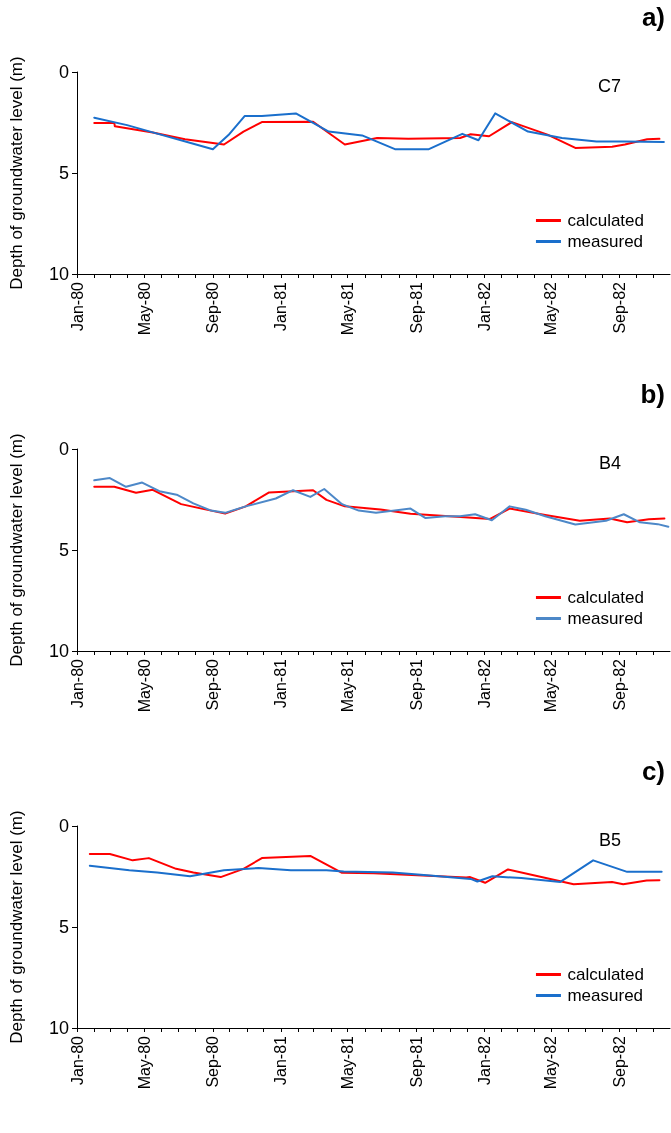 This screenshot has height=1133, width=671. Describe the element at coordinates (610, 463) in the screenshot. I see `annotation: B4` at that location.